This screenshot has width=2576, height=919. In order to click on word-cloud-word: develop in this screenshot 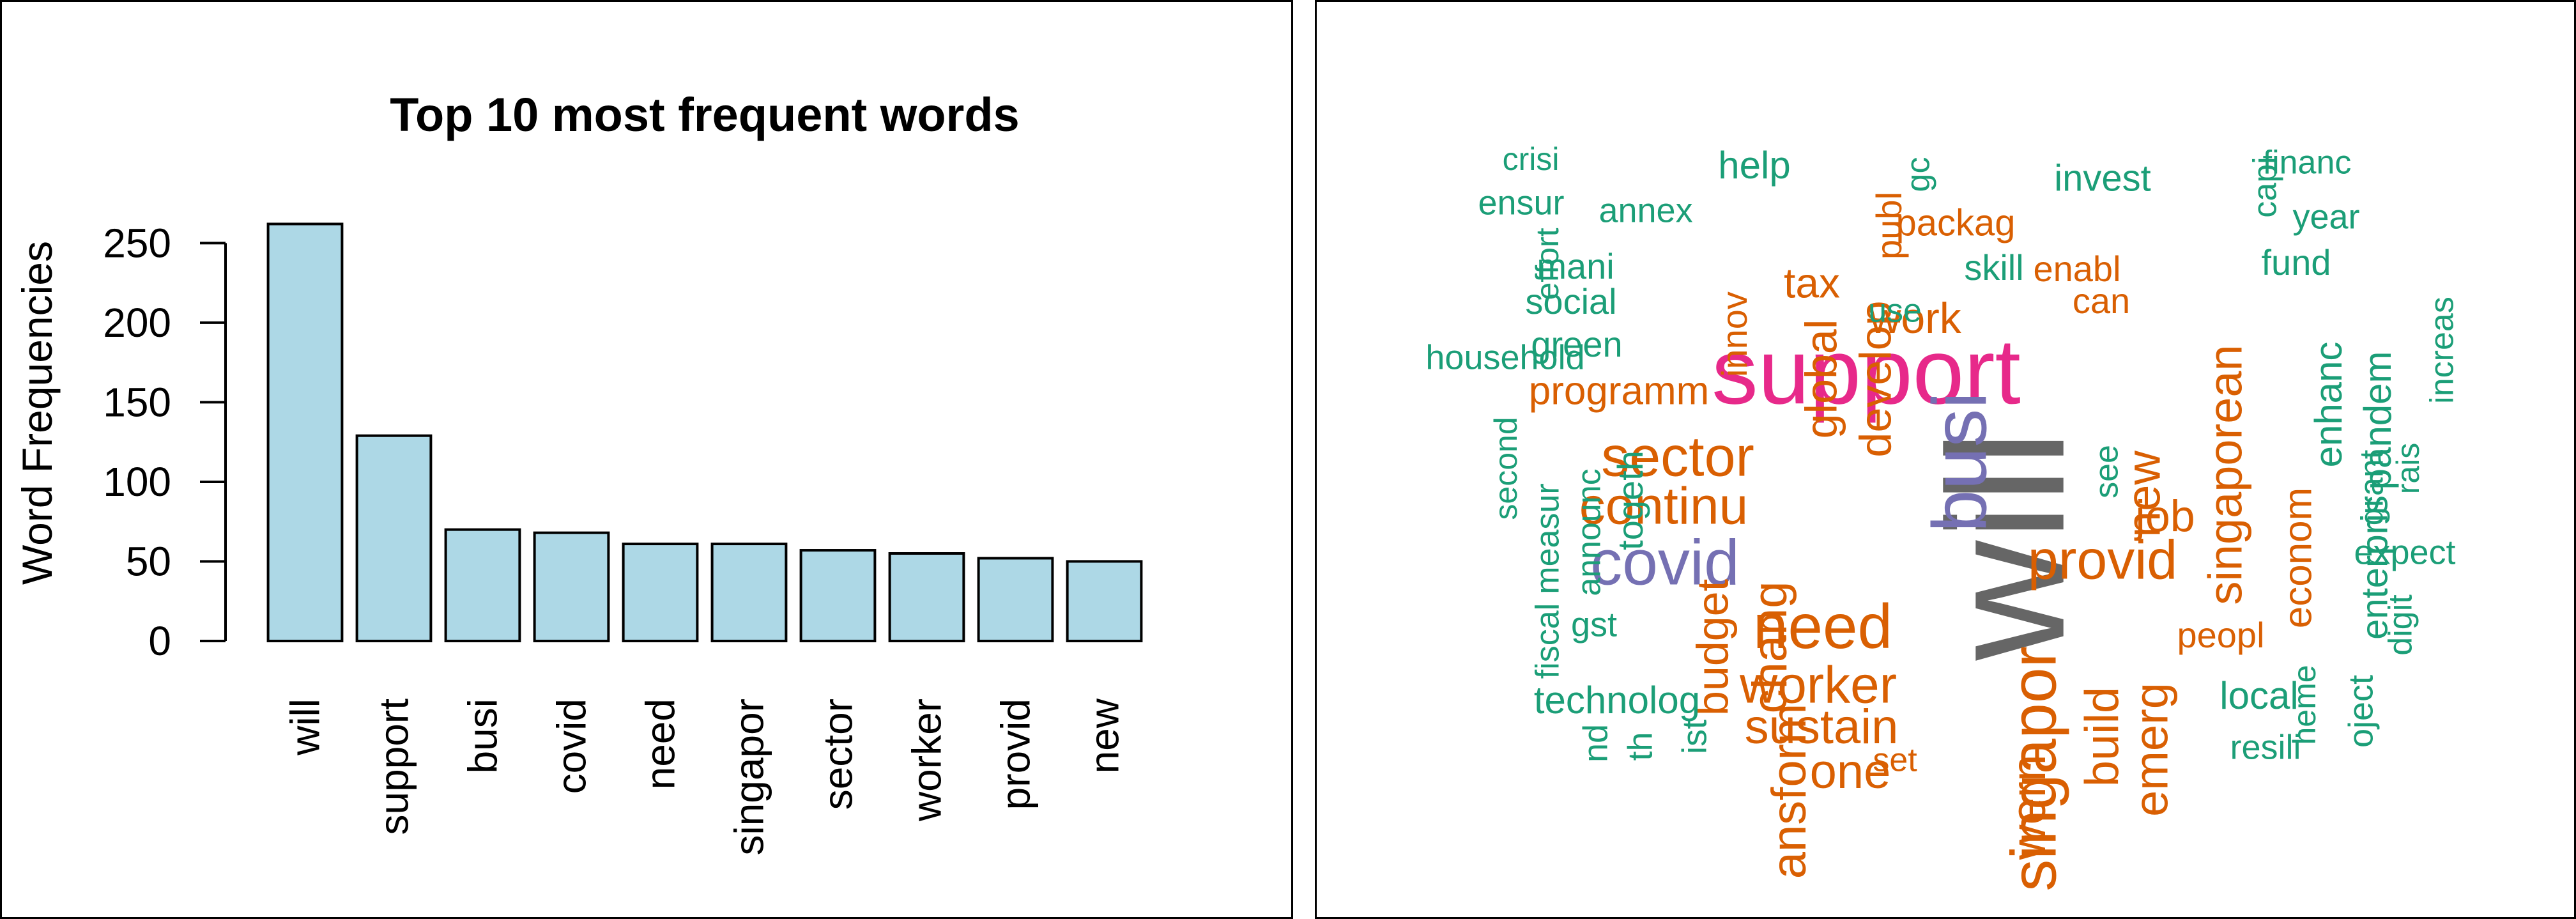, I will do `click(1875, 379)`.